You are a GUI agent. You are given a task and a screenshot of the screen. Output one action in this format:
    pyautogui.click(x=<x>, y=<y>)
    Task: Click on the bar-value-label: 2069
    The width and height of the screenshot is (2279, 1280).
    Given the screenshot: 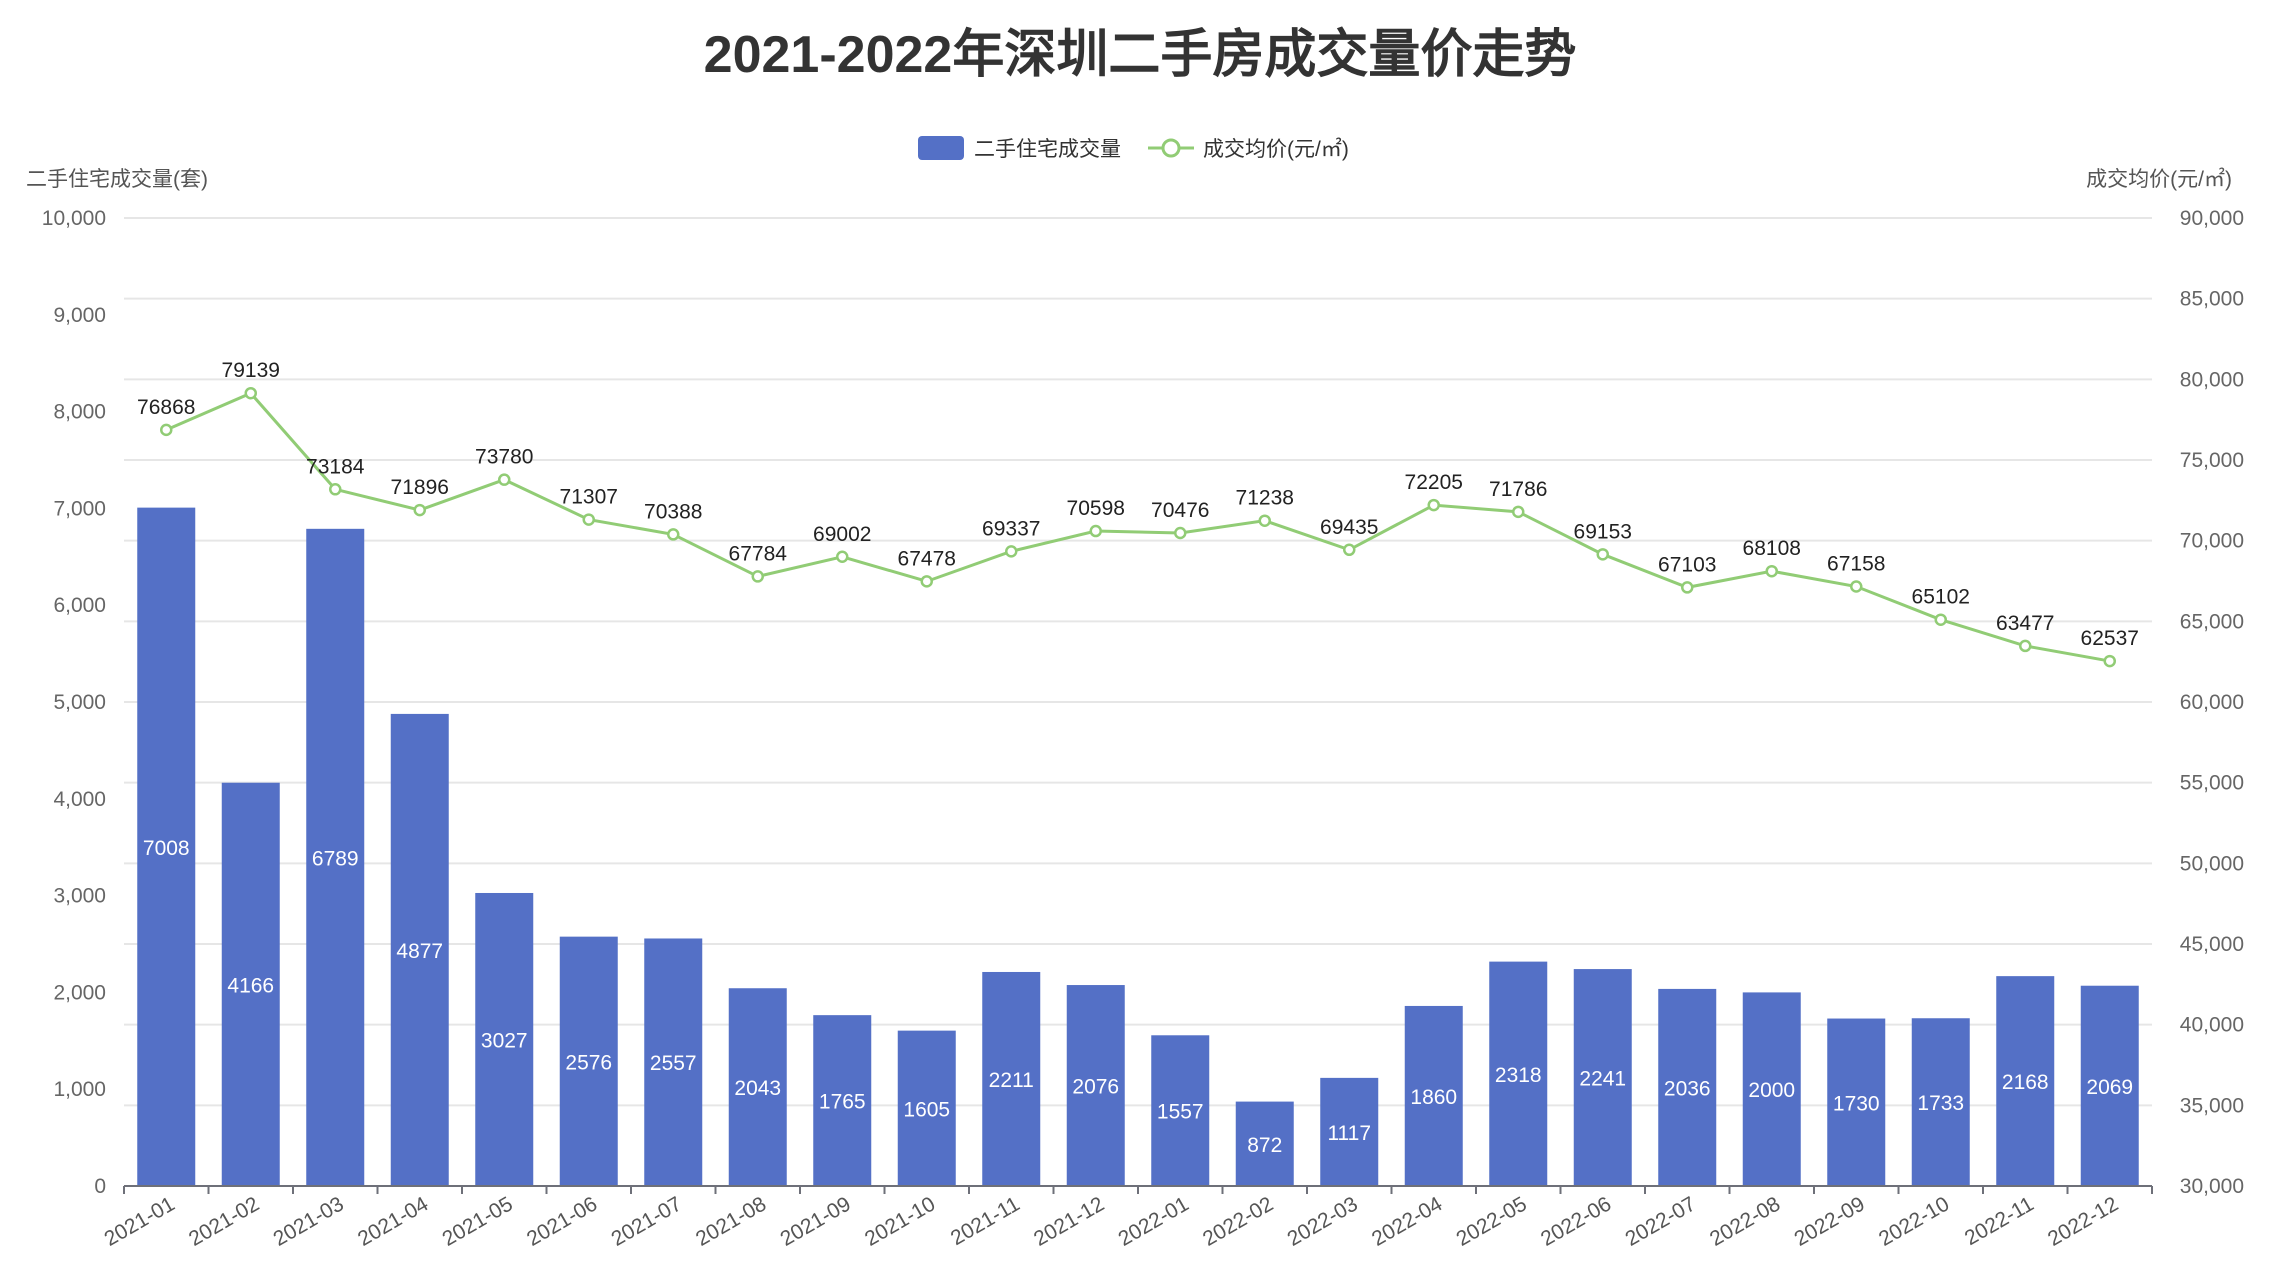 What is the action you would take?
    pyautogui.click(x=2109, y=1087)
    